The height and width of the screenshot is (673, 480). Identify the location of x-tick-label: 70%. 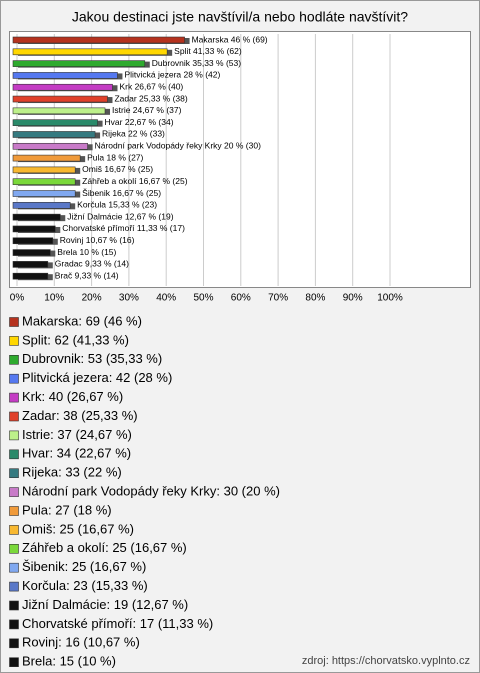
(278, 298).